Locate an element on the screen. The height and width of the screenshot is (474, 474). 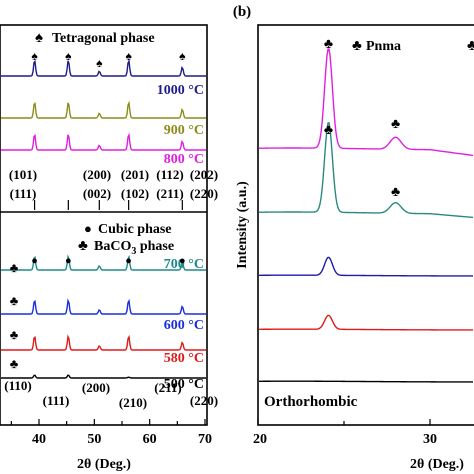
upper-pattern-900-c is located at coordinates (103, 109).